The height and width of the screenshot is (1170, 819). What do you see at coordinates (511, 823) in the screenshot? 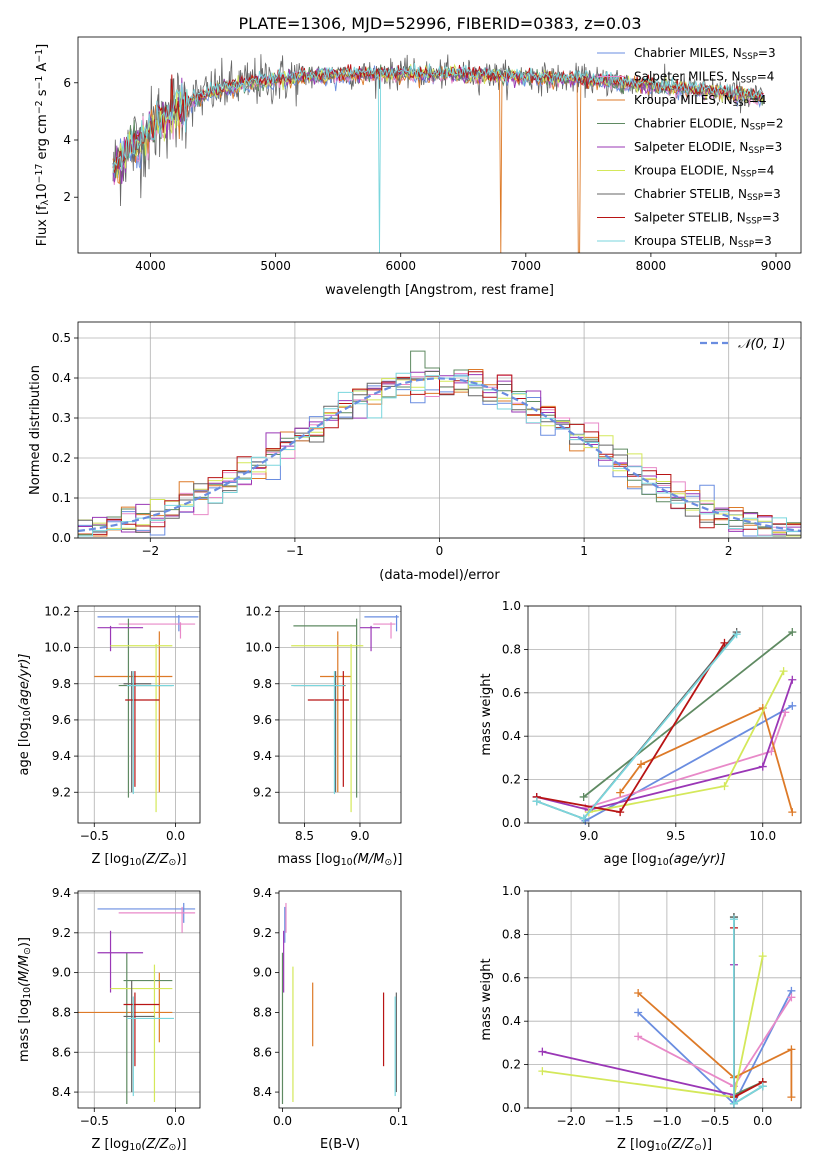
I see `y-tick-label: 0.0` at bounding box center [511, 823].